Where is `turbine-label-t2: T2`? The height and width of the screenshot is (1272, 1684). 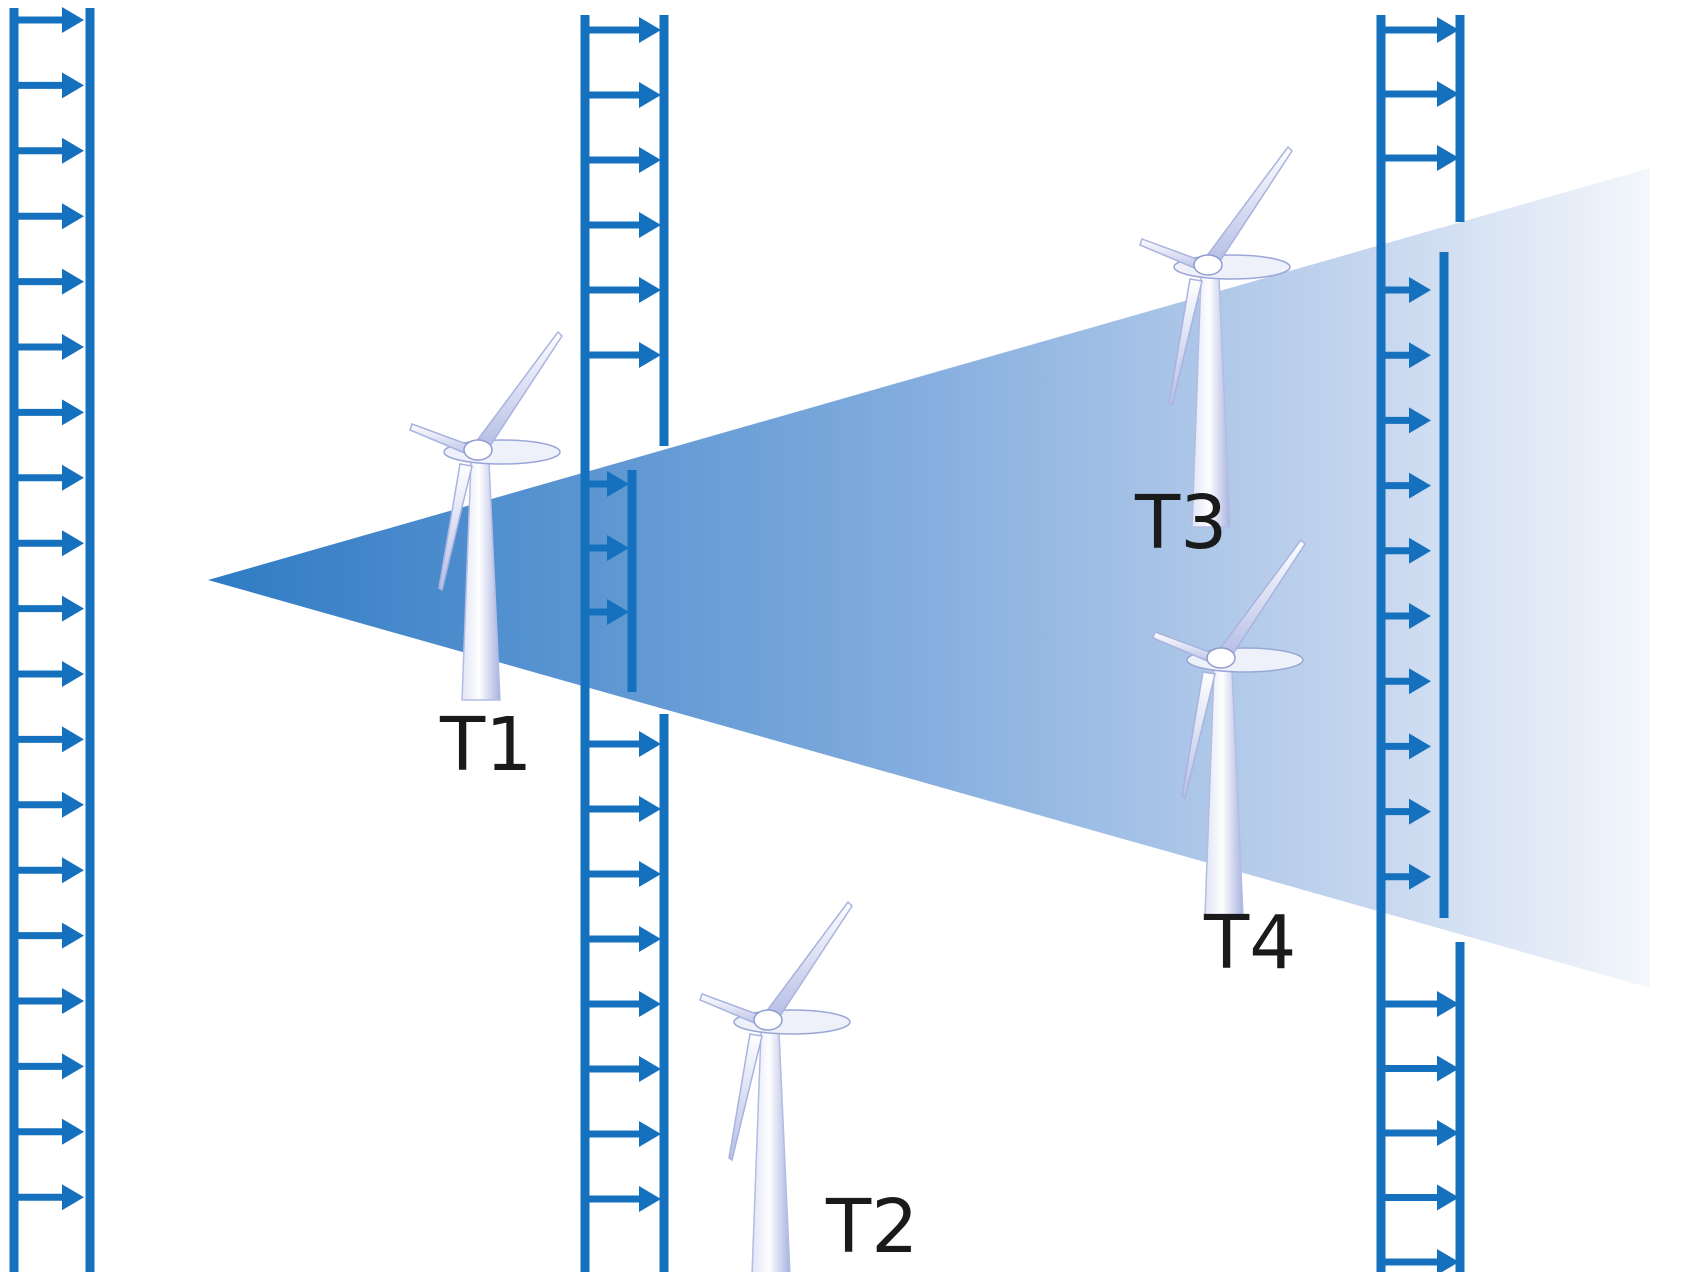 turbine-label-t2: T2 is located at coordinates (871, 1227).